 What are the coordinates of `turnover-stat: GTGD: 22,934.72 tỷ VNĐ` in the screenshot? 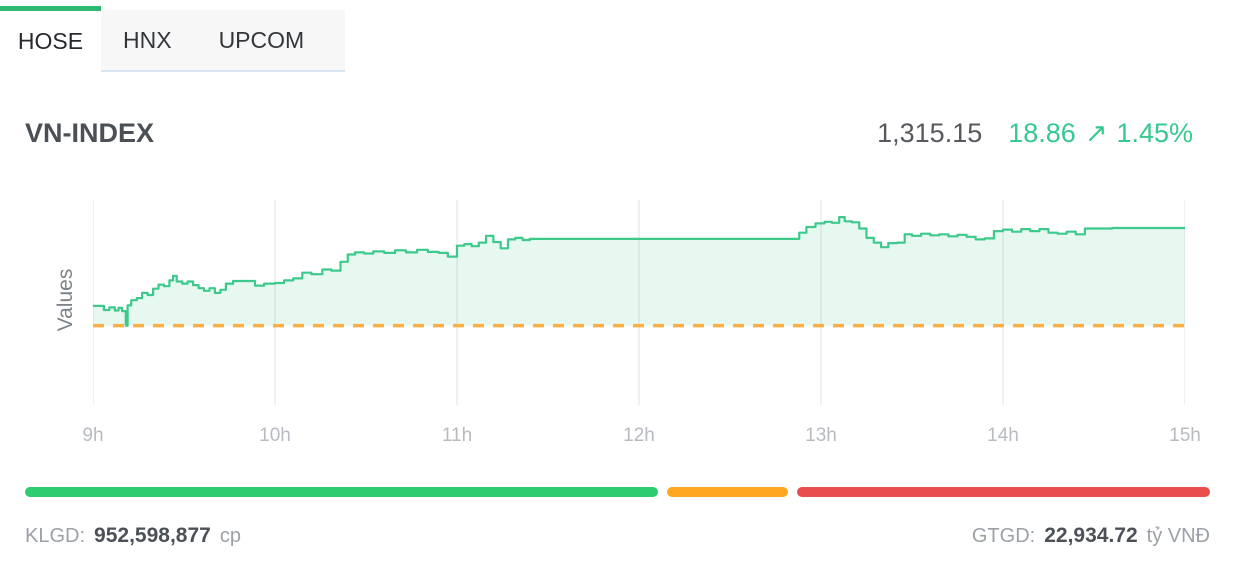 It's located at (1091, 536).